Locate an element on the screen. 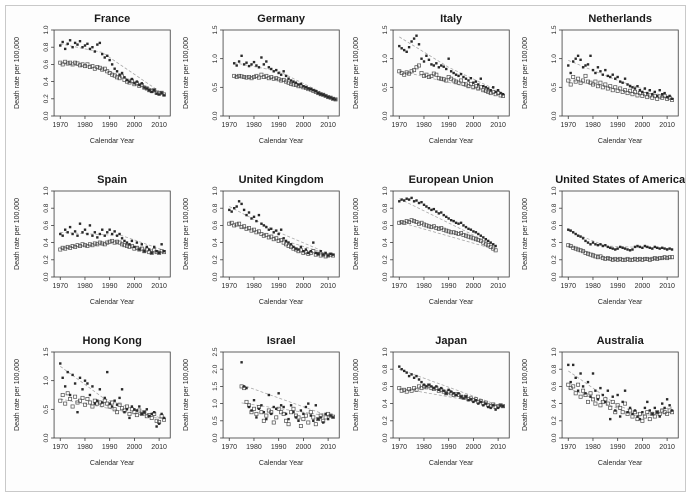  x-tick-label: 1970 is located at coordinates (399, 125).